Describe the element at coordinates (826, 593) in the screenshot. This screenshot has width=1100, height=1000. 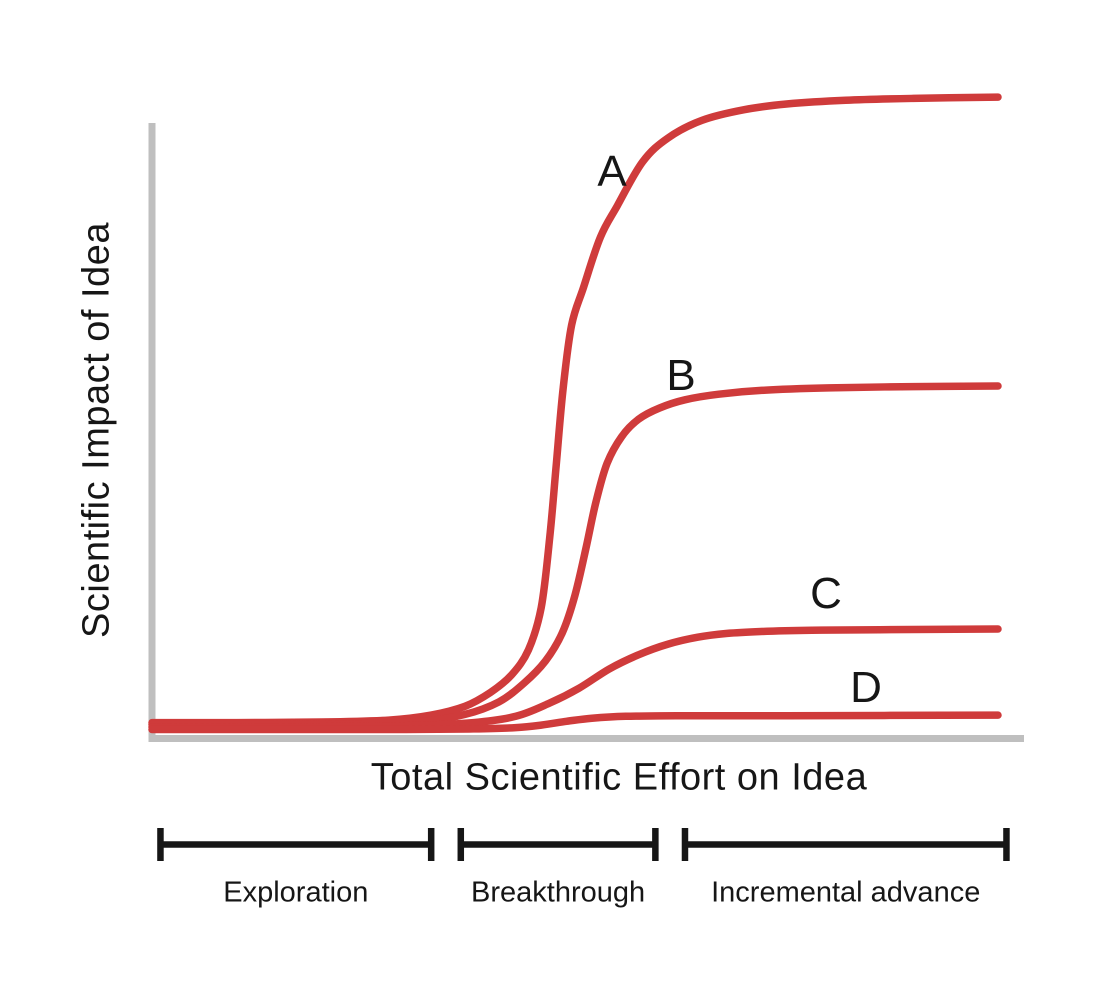
I see `curve-label-c: C` at that location.